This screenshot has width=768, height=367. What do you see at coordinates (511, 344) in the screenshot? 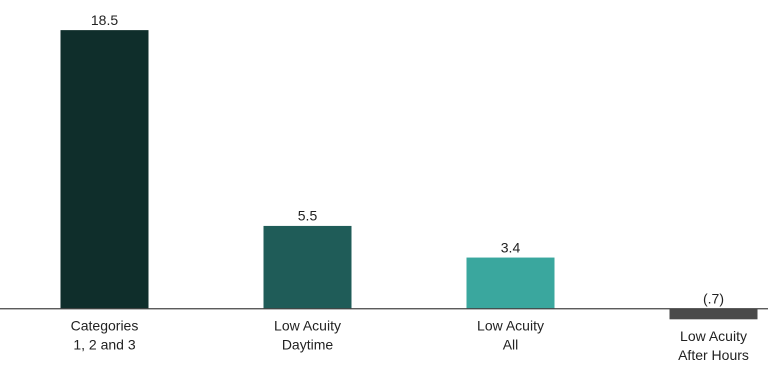
I see `x-tick-label: All` at bounding box center [511, 344].